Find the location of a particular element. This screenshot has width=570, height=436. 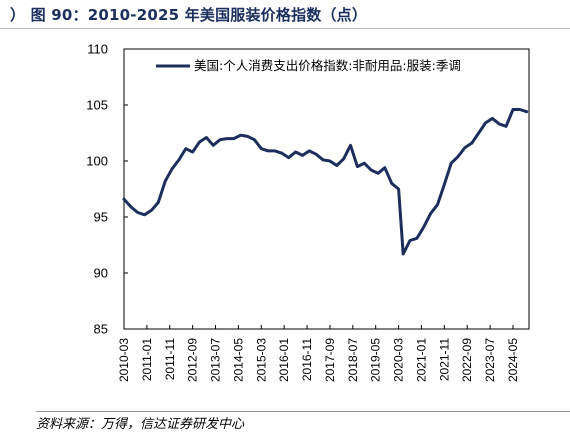

x-tick-label: 2017-09 is located at coordinates (330, 360).